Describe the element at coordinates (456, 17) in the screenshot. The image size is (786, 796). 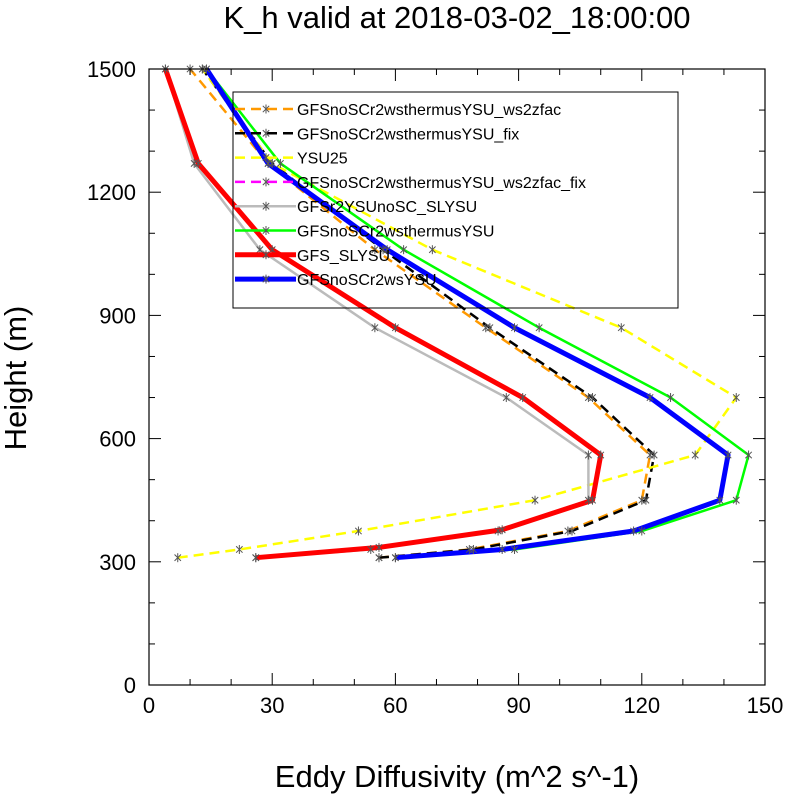
I see `chart-title: K_h valid at 2018-03-02_18:00:00` at that location.